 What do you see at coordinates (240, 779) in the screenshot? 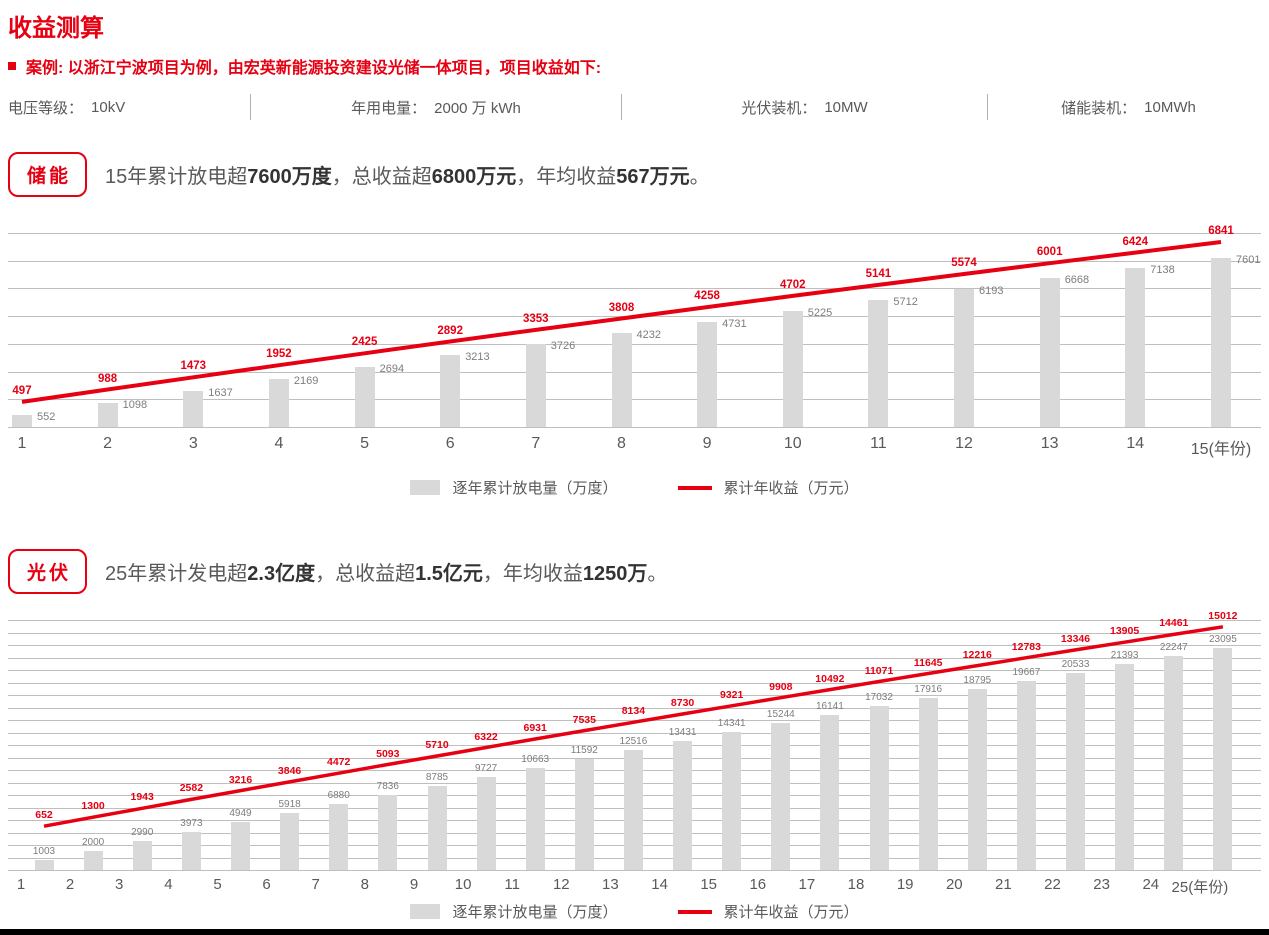
I see `line-value-label: 3216` at bounding box center [240, 779].